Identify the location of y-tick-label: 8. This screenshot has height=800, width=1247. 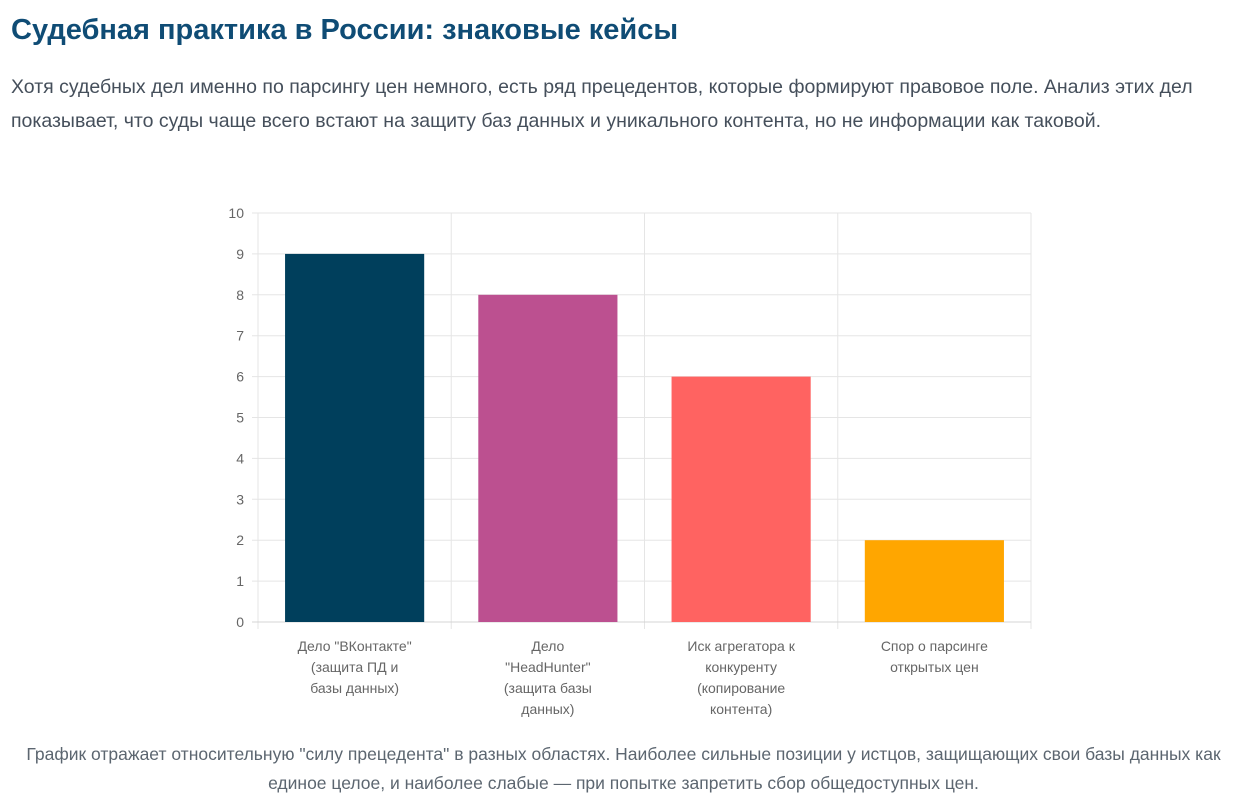
(240, 295).